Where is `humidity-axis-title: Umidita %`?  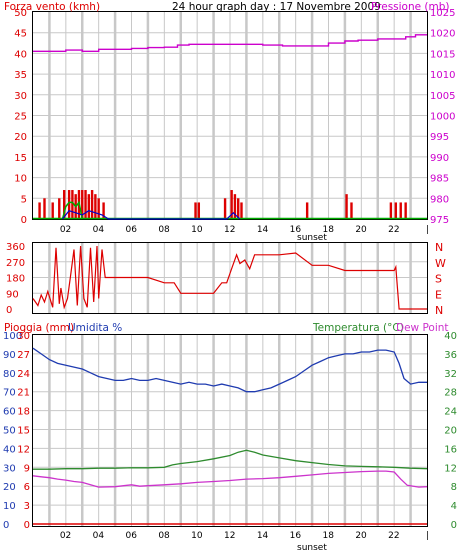
humidity-axis-title: Umidita % is located at coordinates (95, 328).